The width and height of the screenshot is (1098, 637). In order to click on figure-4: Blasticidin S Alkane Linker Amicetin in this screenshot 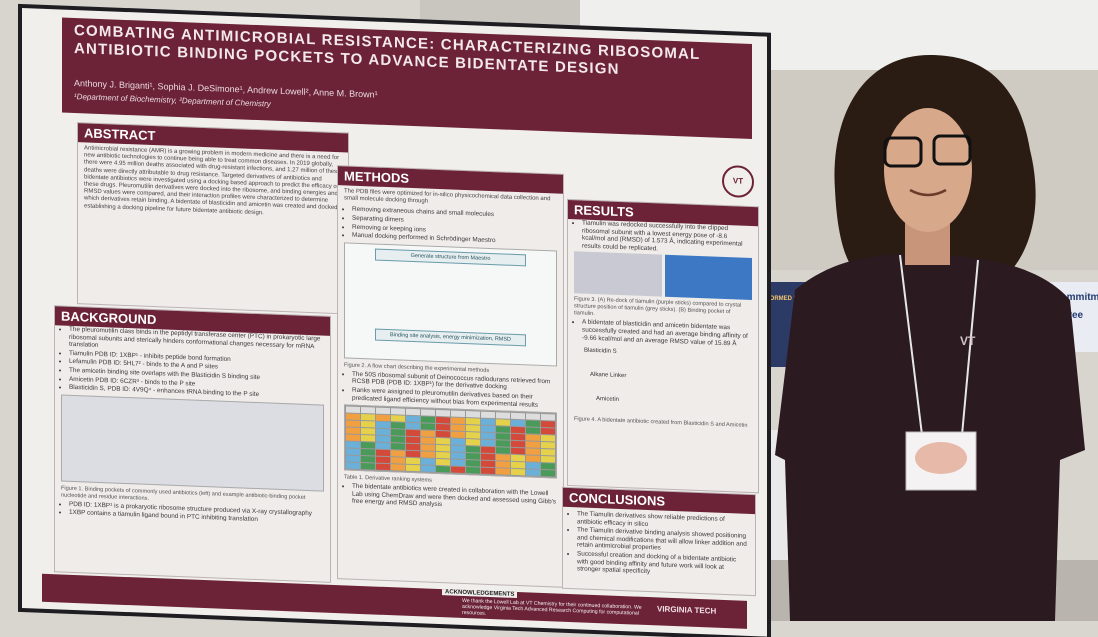, I will do `click(663, 381)`.